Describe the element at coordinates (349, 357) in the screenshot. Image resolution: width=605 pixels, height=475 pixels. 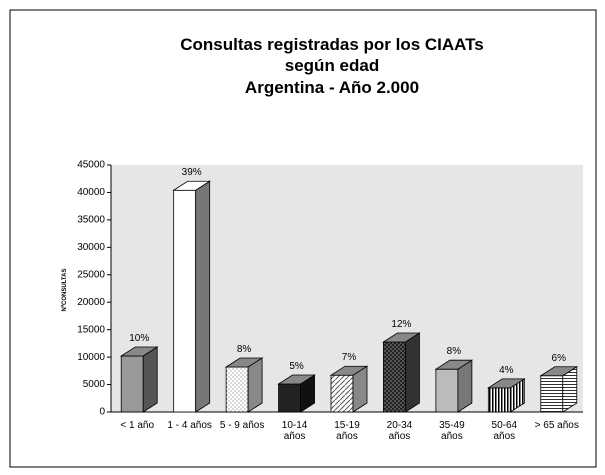
I see `percent-label: 7%` at that location.